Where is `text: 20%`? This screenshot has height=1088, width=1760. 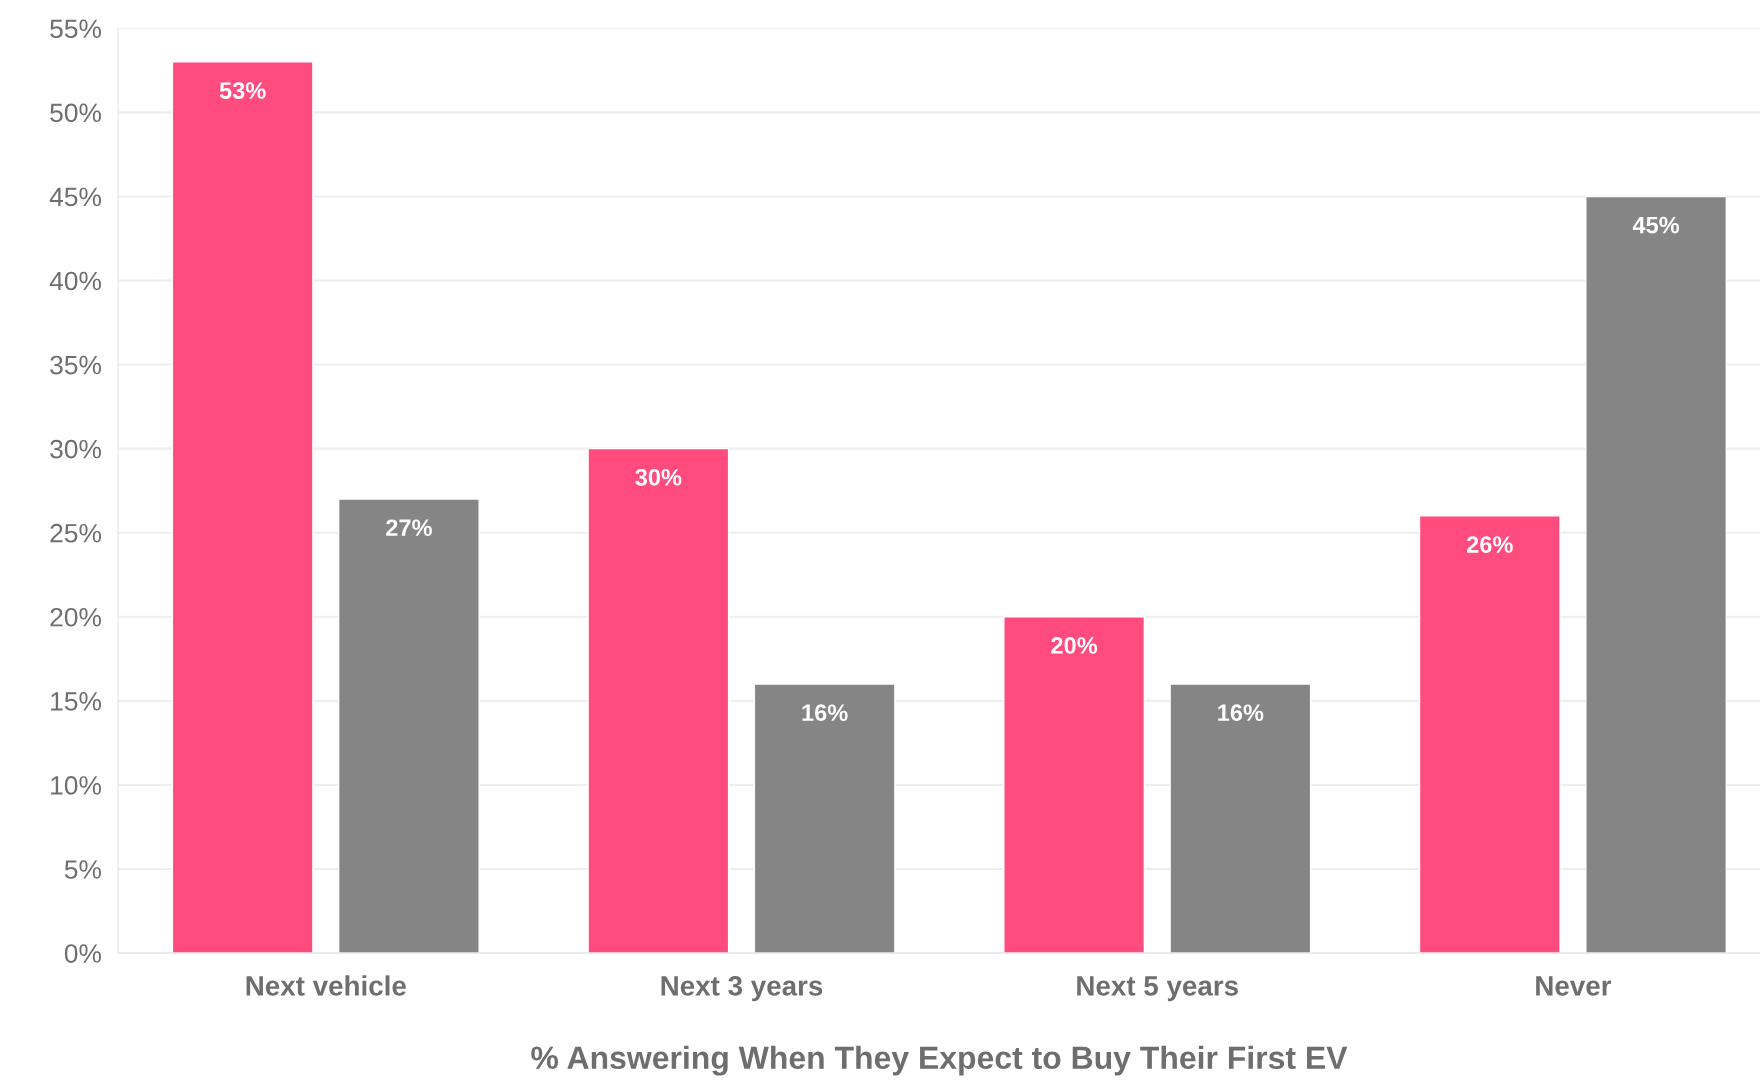 text: 20% is located at coordinates (1074, 645).